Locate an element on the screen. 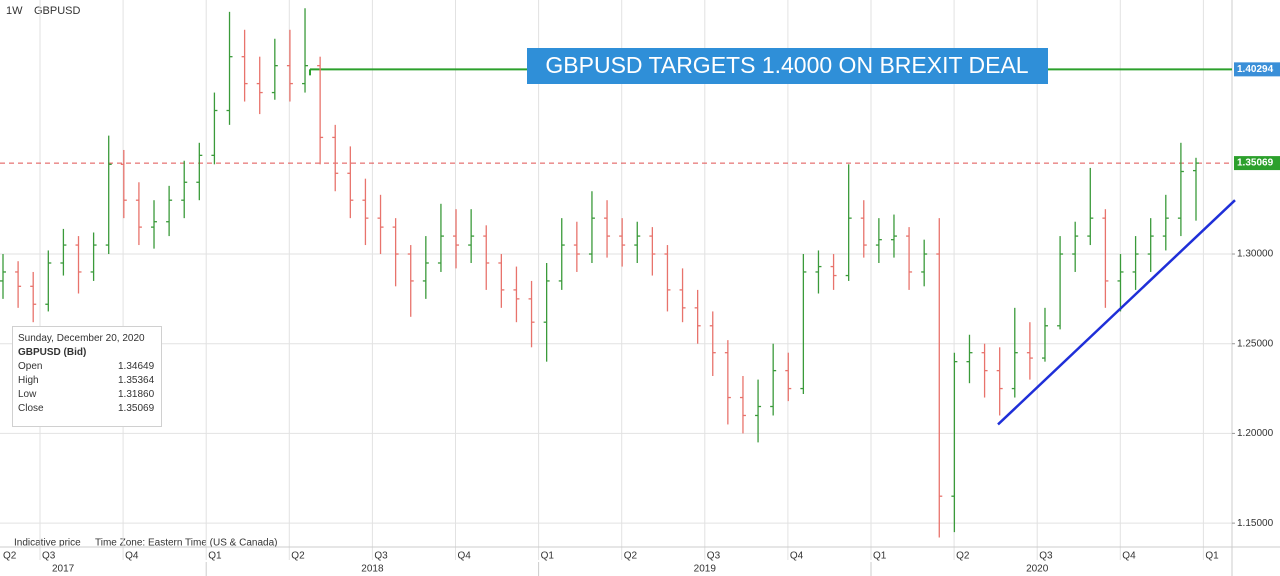  annotation: GBPUSD TARGETS 1.4000 ON BREXIT DEAL is located at coordinates (786, 65).